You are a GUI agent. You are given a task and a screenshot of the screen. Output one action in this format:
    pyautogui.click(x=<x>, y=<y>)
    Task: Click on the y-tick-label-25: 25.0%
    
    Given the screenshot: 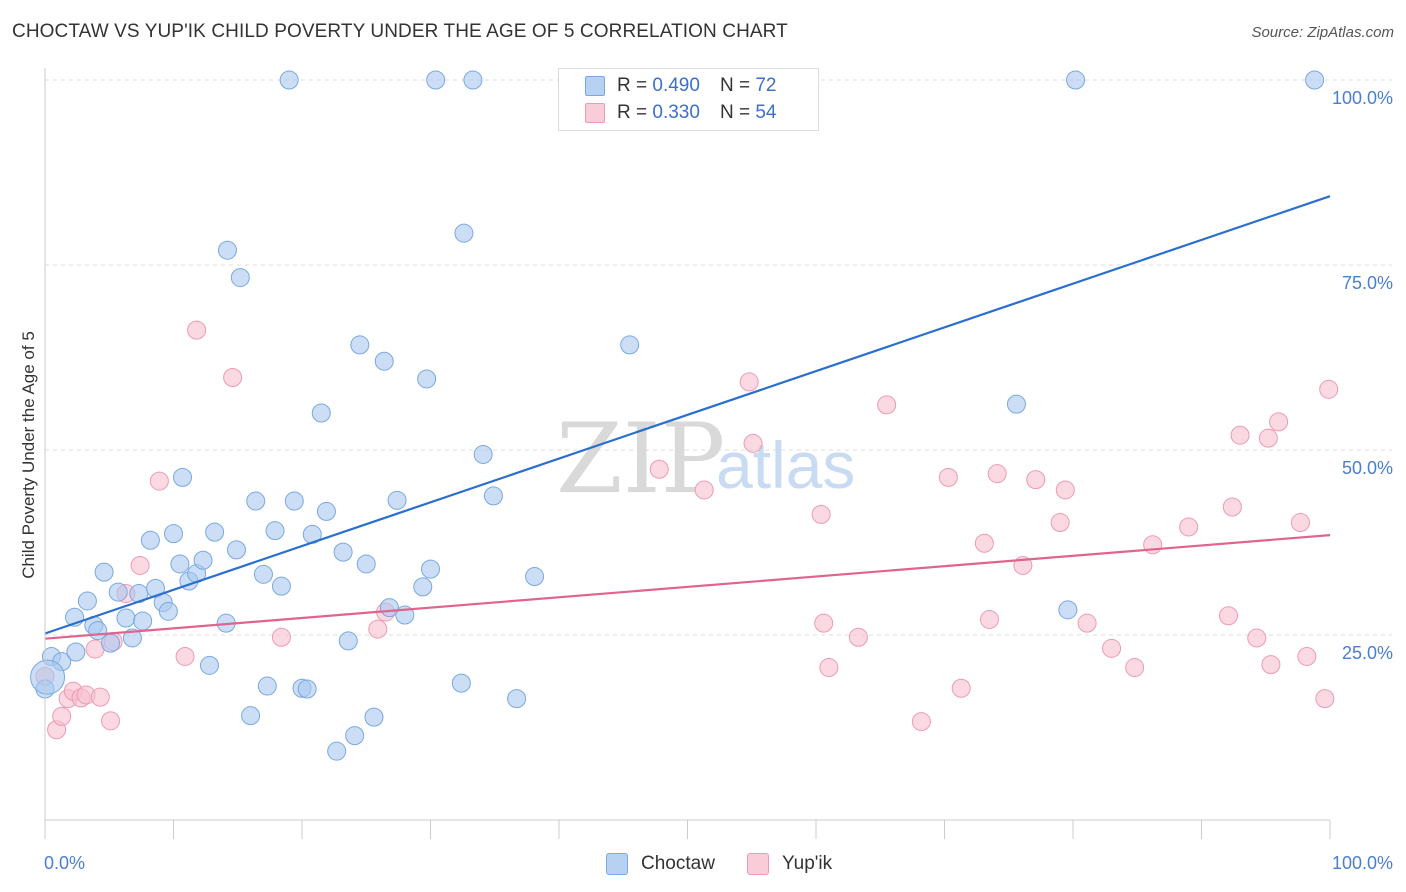 What is the action you would take?
    pyautogui.click(x=1367, y=653)
    